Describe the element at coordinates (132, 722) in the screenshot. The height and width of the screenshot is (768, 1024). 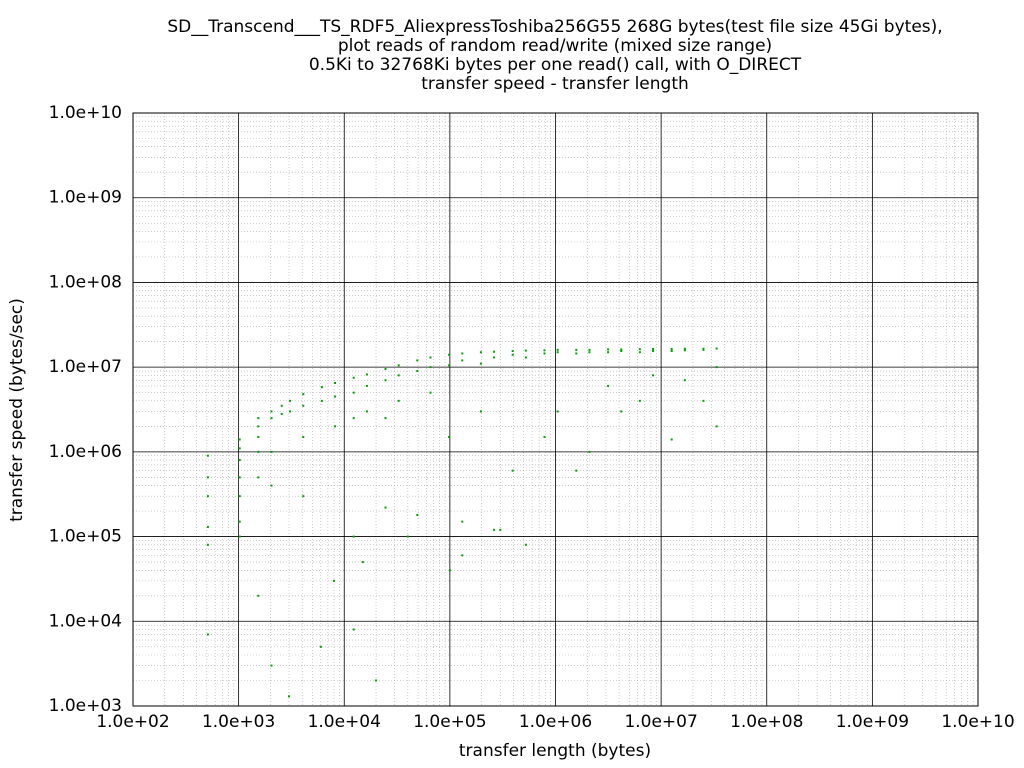
I see `x-tick-label: 1.0e+02` at that location.